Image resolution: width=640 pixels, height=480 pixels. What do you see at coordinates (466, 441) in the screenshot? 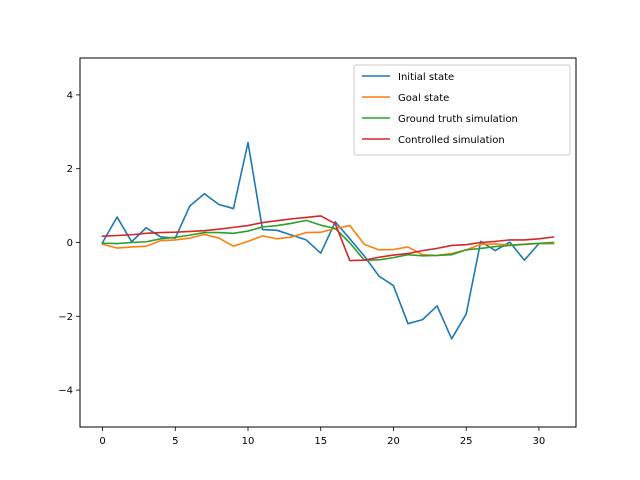
I see `x-tick-label-5: 25` at bounding box center [466, 441].